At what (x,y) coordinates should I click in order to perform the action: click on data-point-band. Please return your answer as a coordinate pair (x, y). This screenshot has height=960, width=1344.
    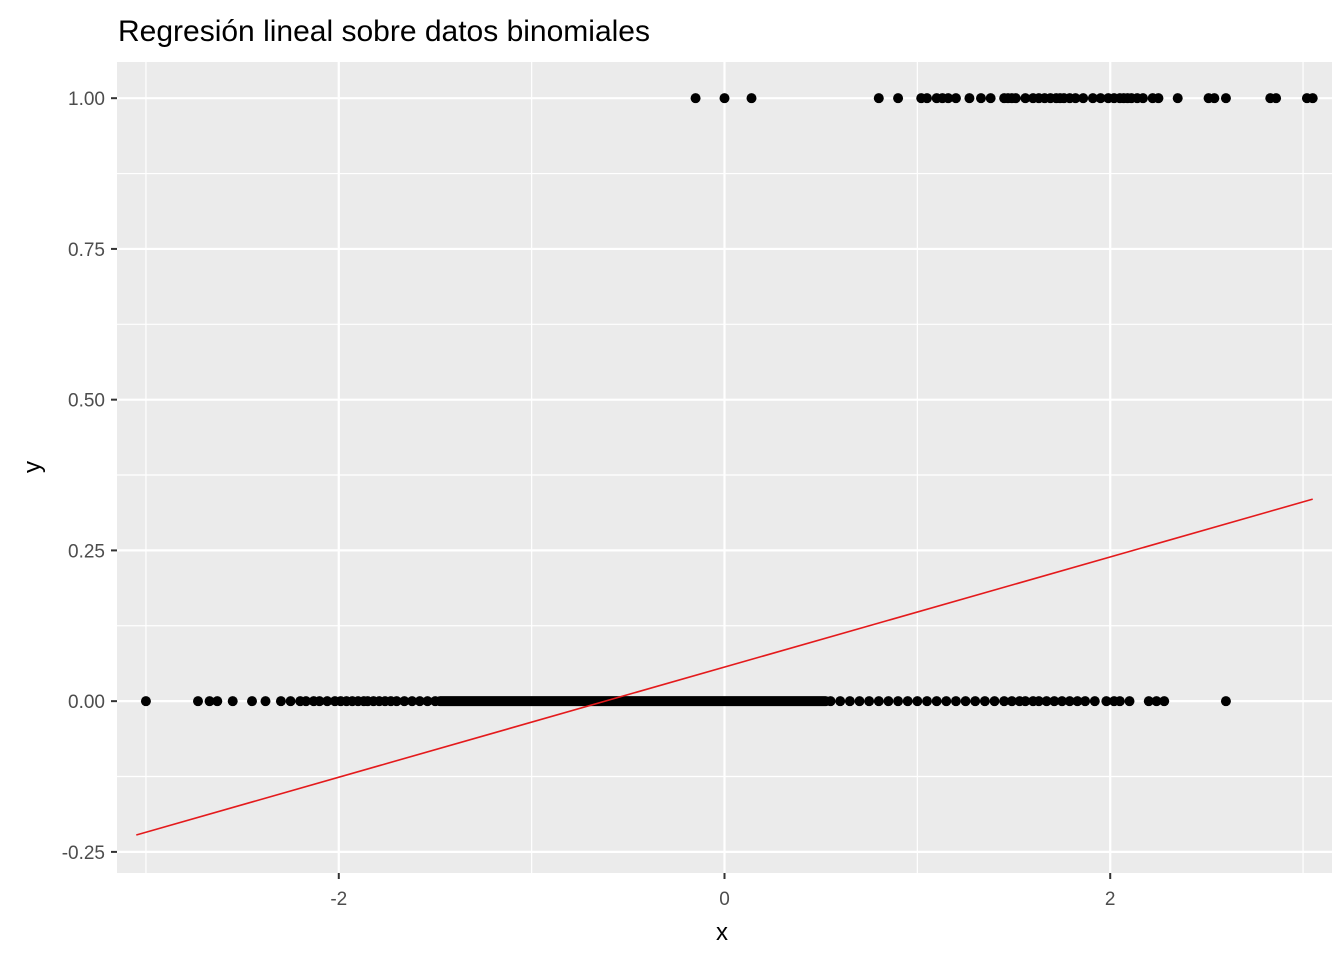
    Looking at the image, I should click on (633, 701).